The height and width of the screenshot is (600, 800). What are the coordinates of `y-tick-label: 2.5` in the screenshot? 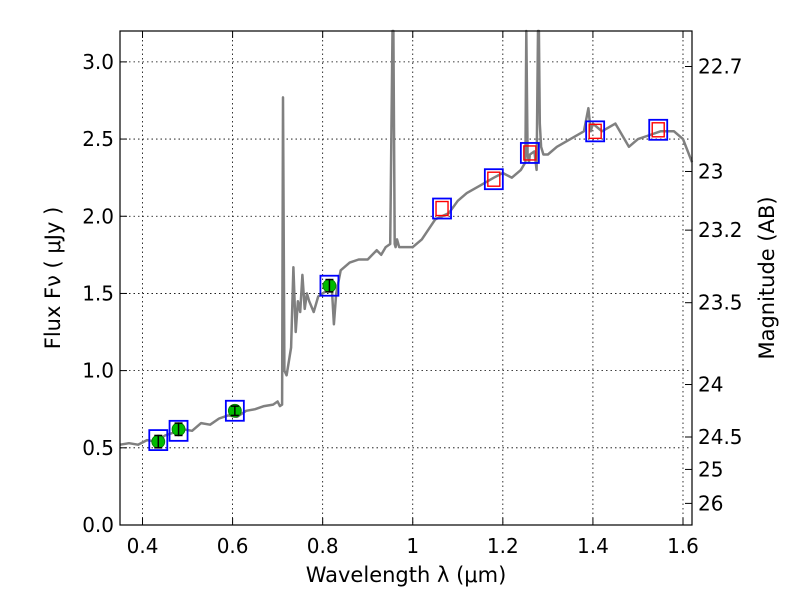 It's located at (98, 139).